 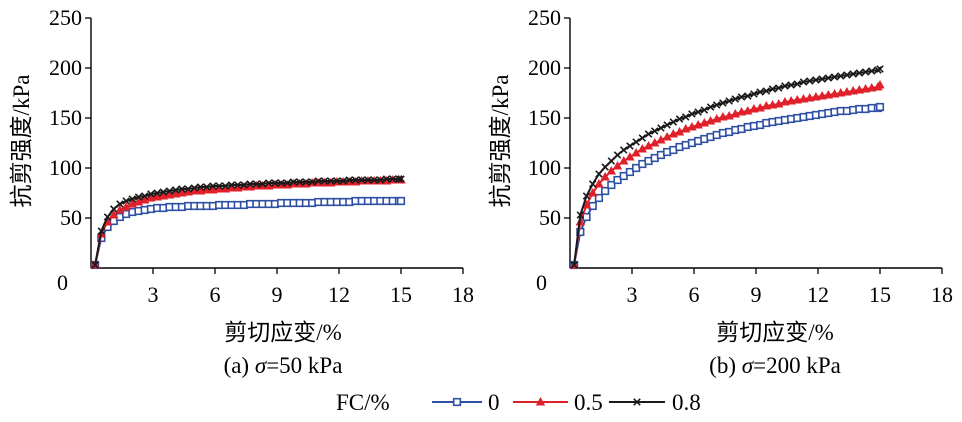 I want to click on origin-label: 0, so click(x=62, y=282).